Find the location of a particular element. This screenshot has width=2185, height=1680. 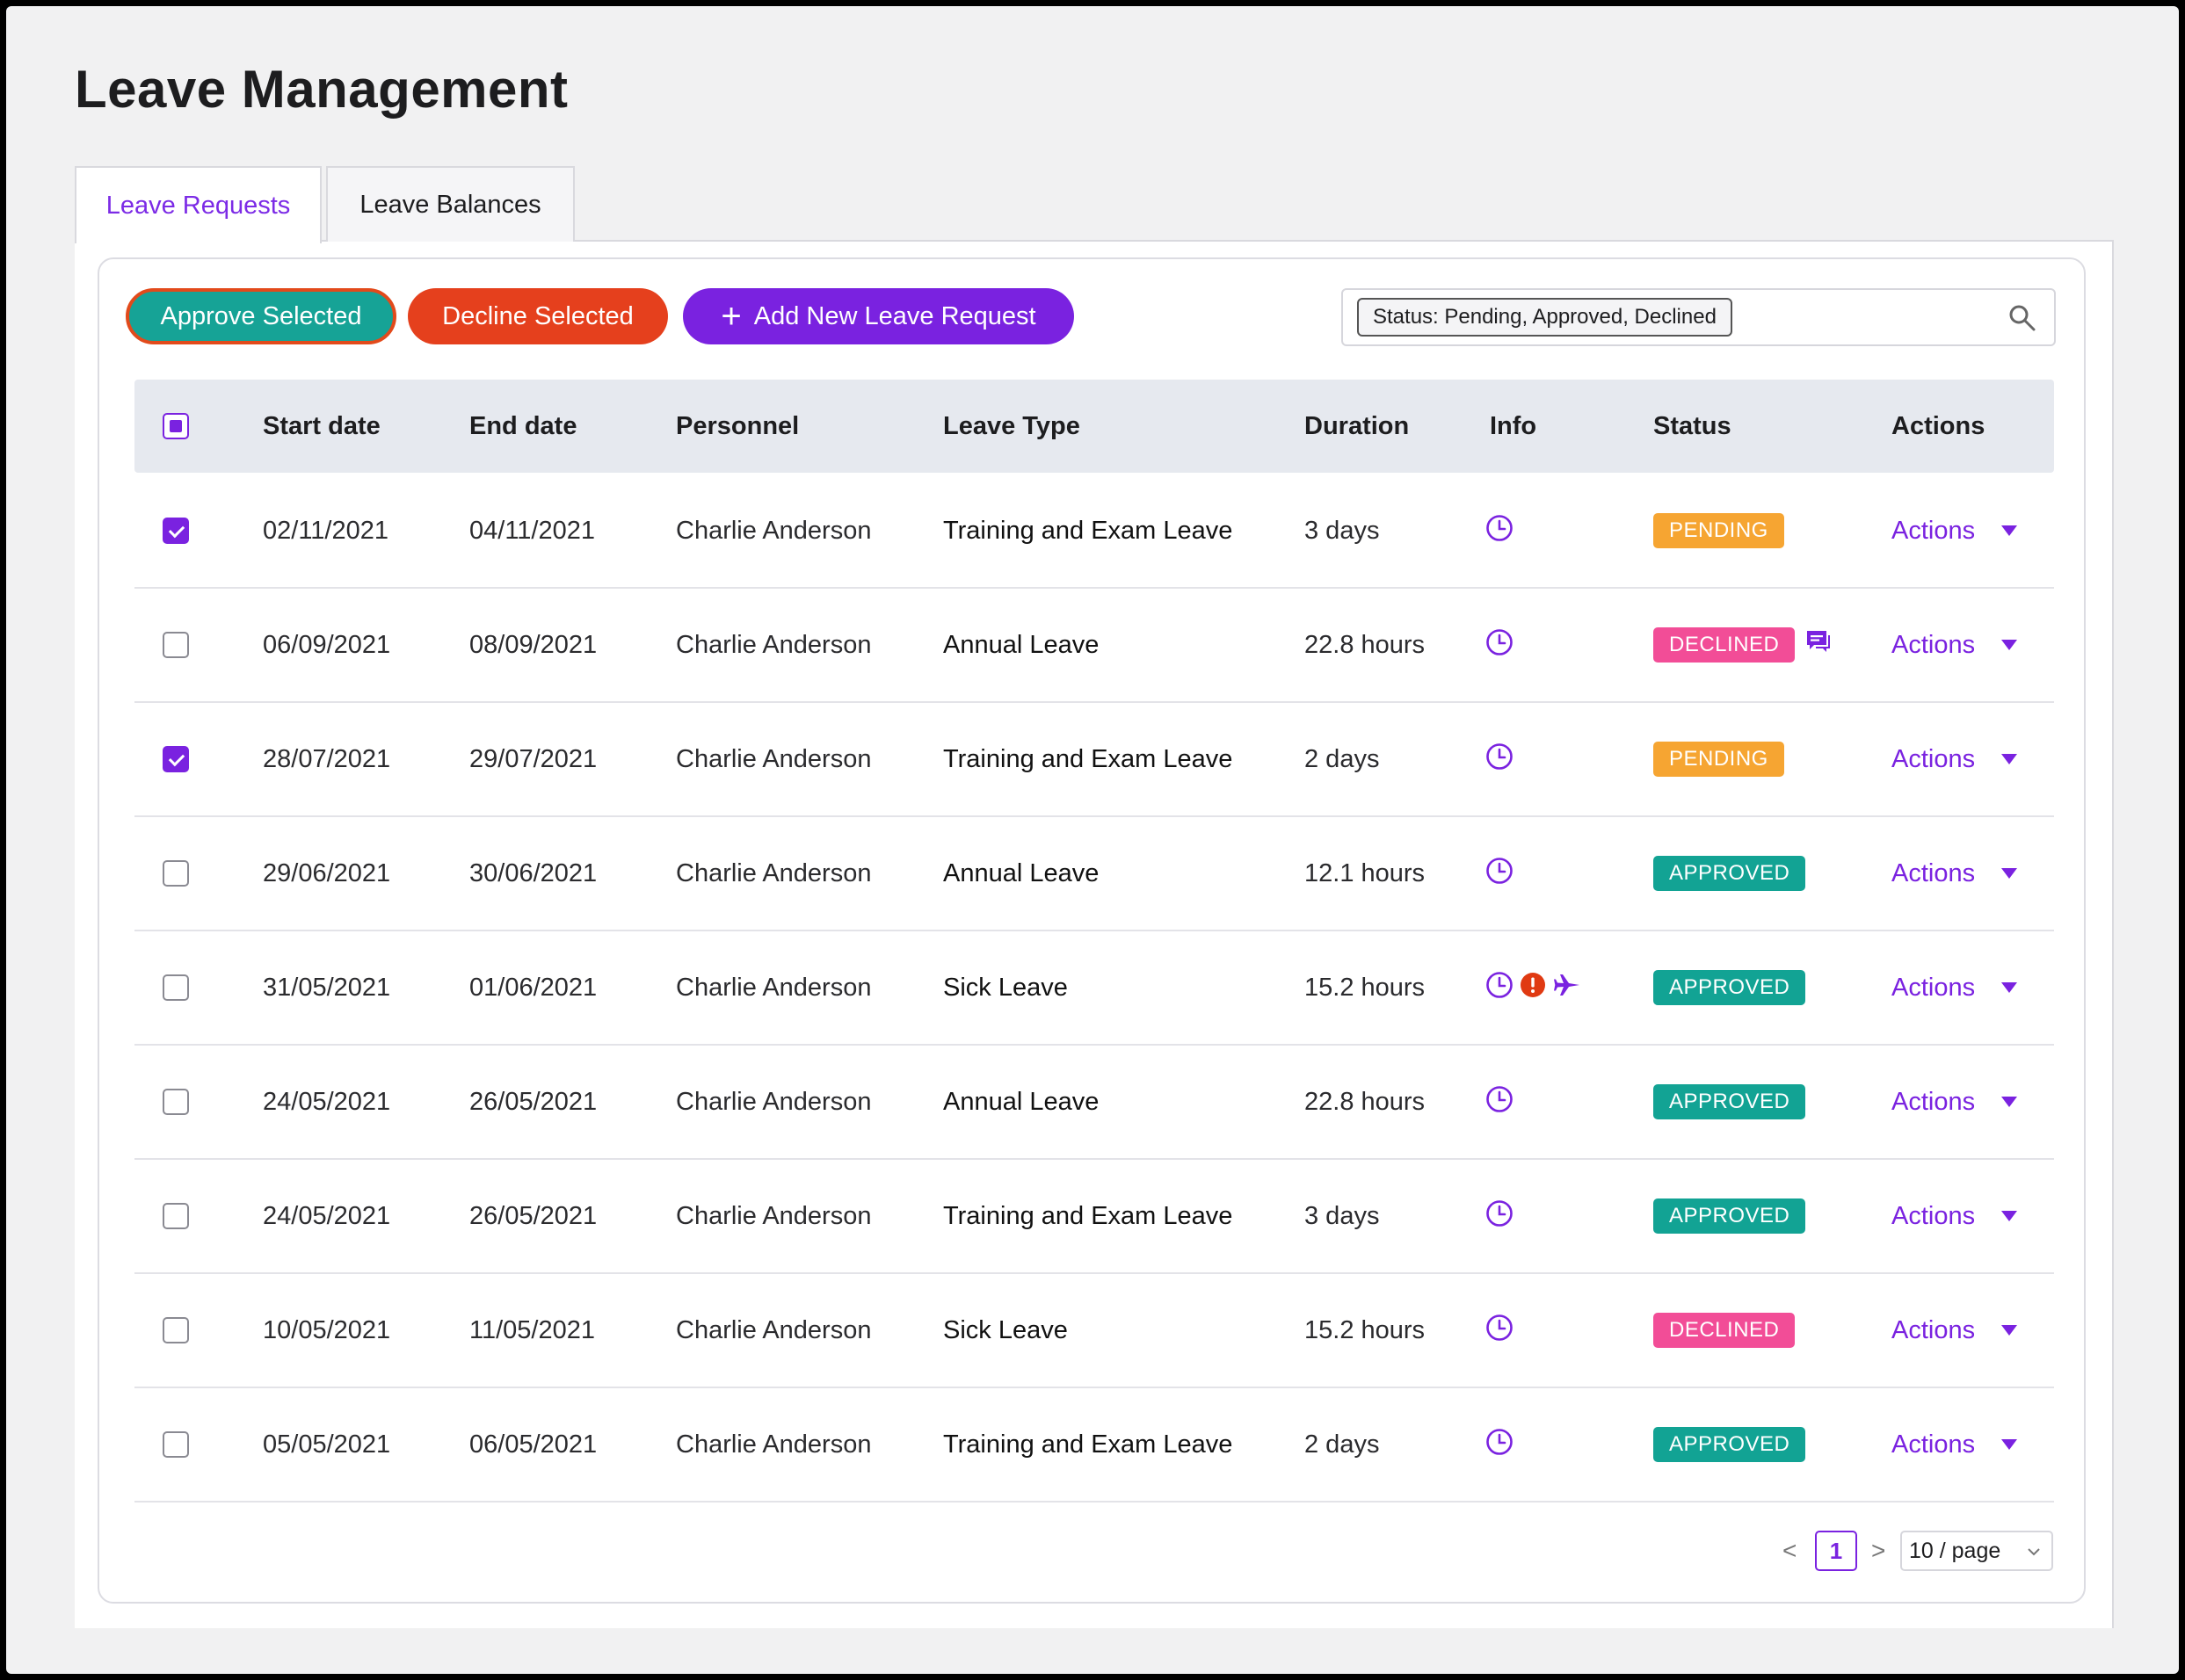

search-input: Status: Pending, Approved, Declined is located at coordinates (1698, 317).